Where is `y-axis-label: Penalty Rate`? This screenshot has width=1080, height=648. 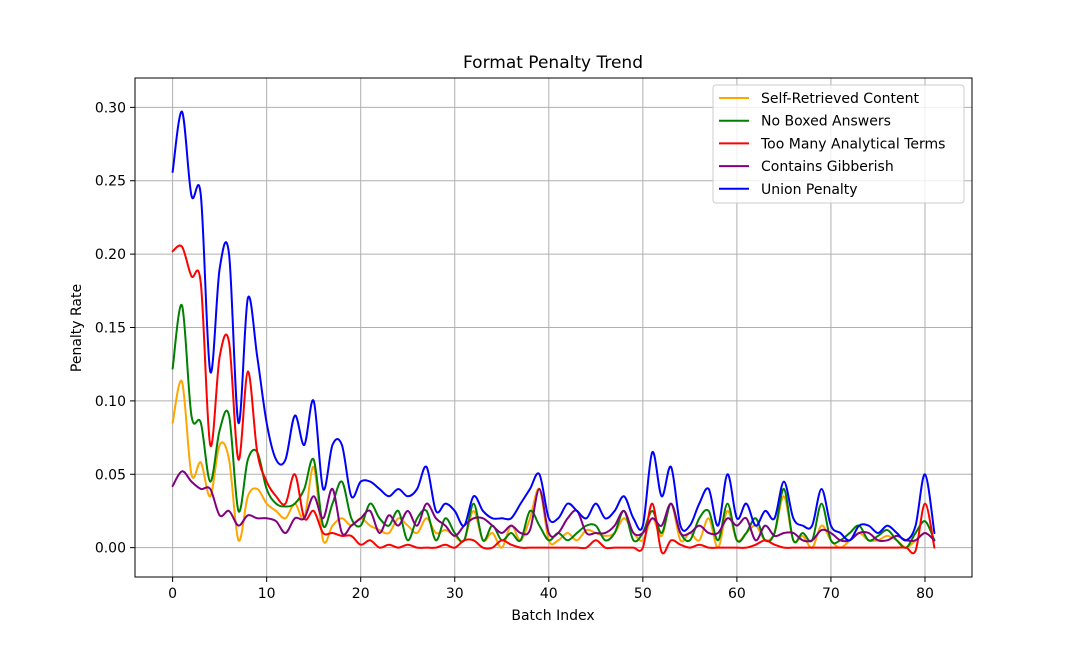
y-axis-label: Penalty Rate is located at coordinates (77, 328).